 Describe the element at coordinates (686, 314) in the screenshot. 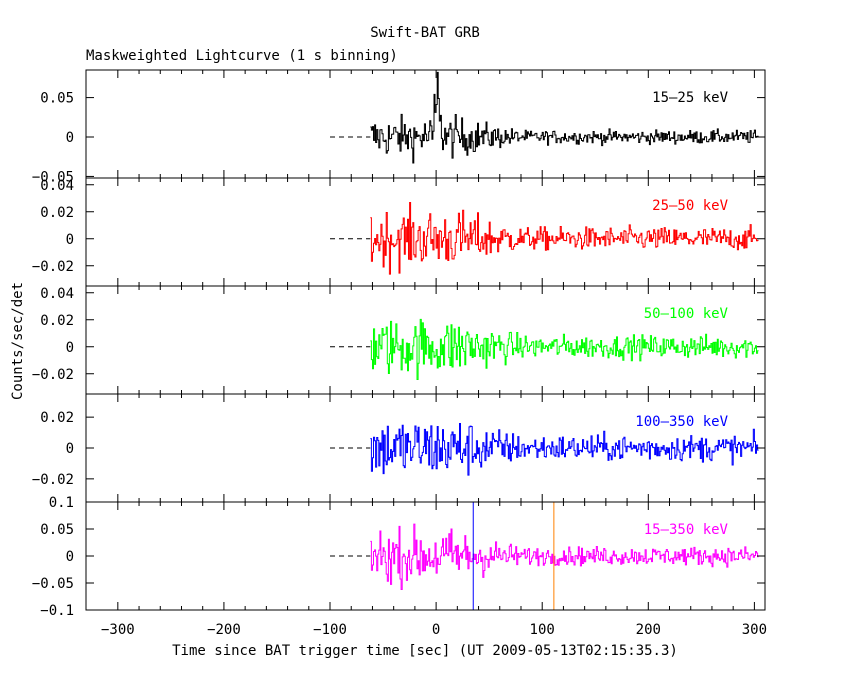

I see `band-label-3: 50–100 keV` at that location.